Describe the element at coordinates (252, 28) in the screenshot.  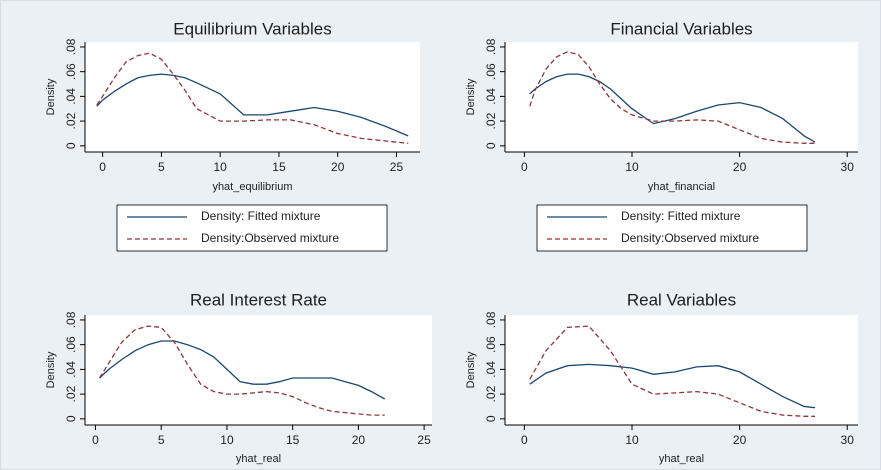
I see `chart-title: Equilibrium Variables` at that location.